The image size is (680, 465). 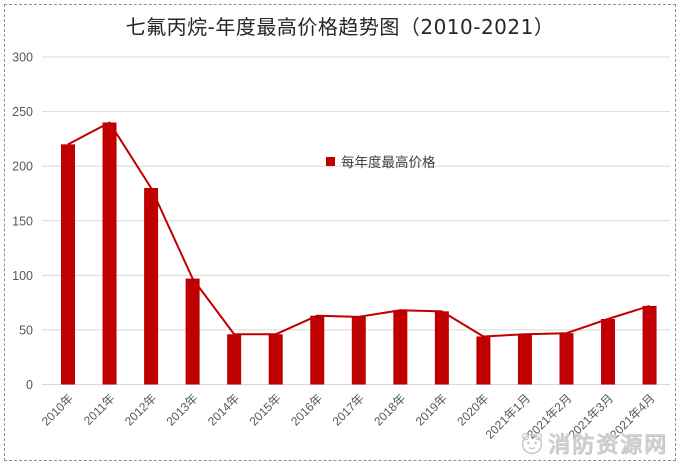 I want to click on x-axis-tick-label: 2020年, so click(x=472, y=409).